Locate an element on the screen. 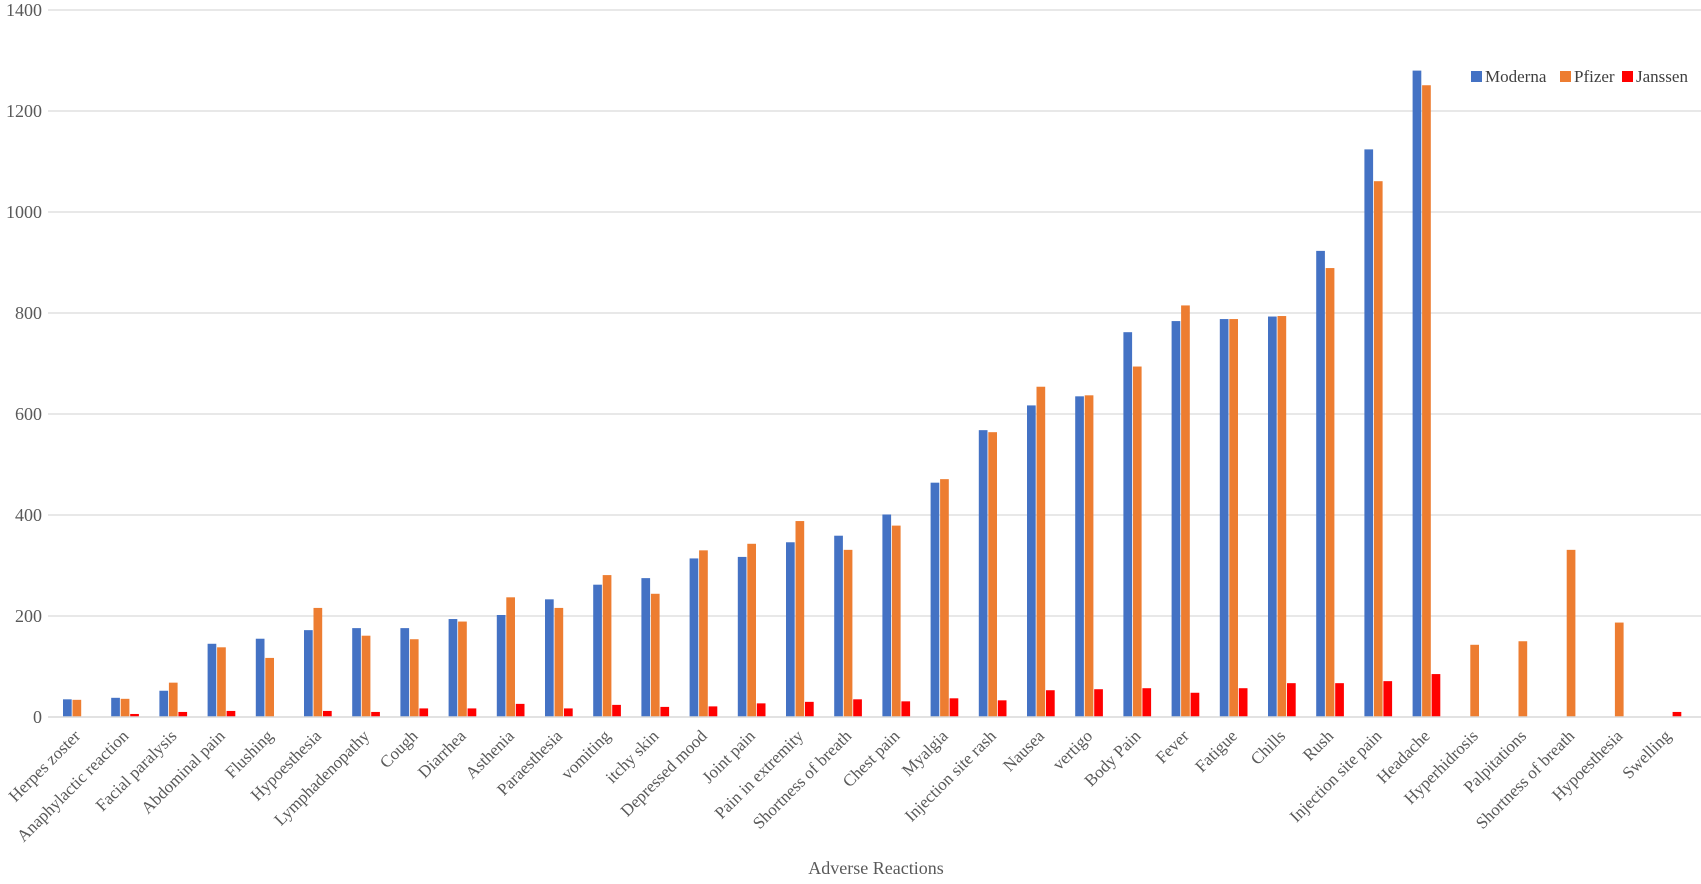 The image size is (1701, 884). y-tick-label: 1400 is located at coordinates (24, 10).